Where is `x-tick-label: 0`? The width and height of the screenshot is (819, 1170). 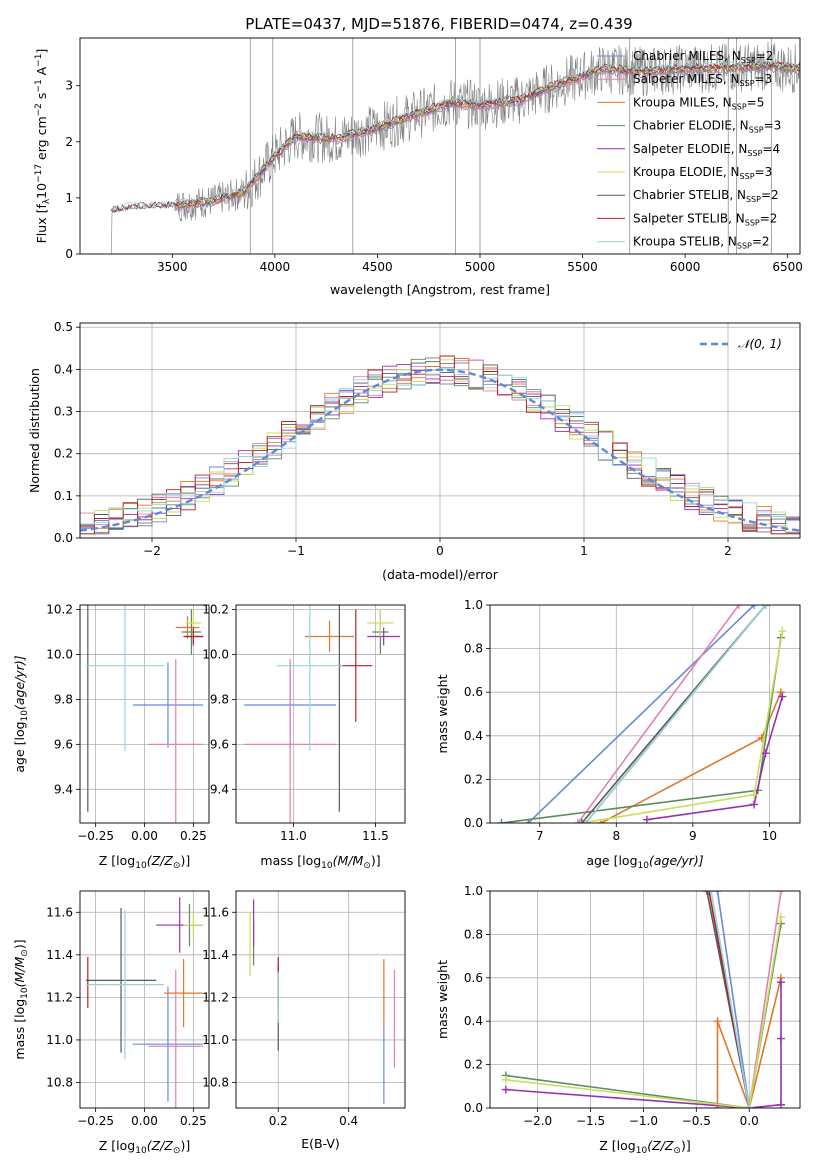 x-tick-label: 0 is located at coordinates (440, 551).